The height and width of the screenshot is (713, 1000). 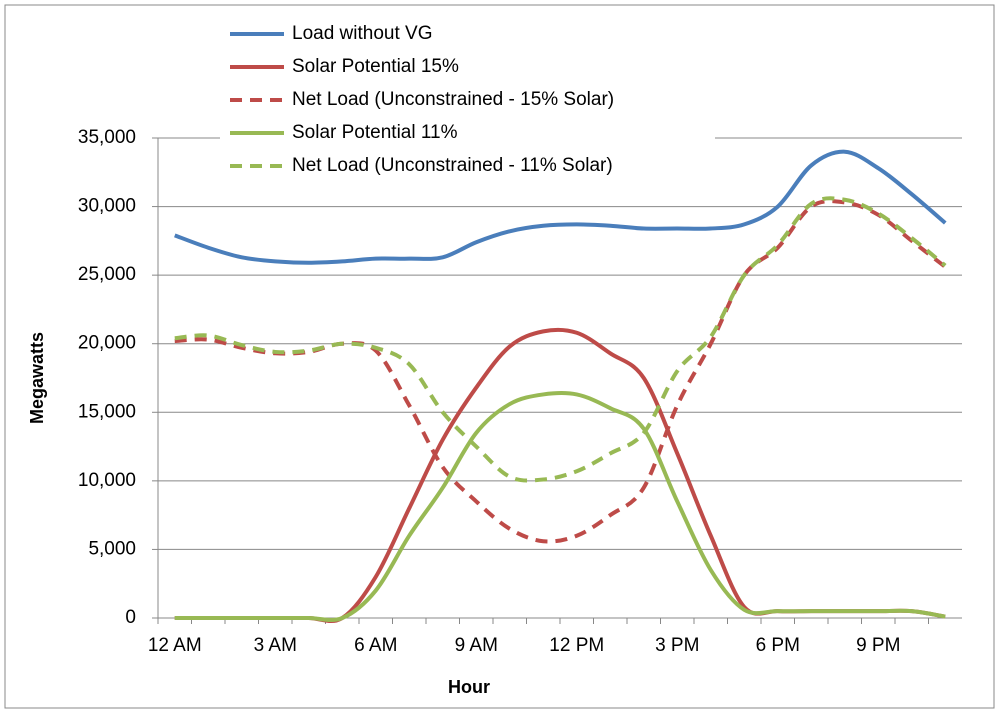 What do you see at coordinates (275, 645) in the screenshot?
I see `x-tick-label: 3 AM` at bounding box center [275, 645].